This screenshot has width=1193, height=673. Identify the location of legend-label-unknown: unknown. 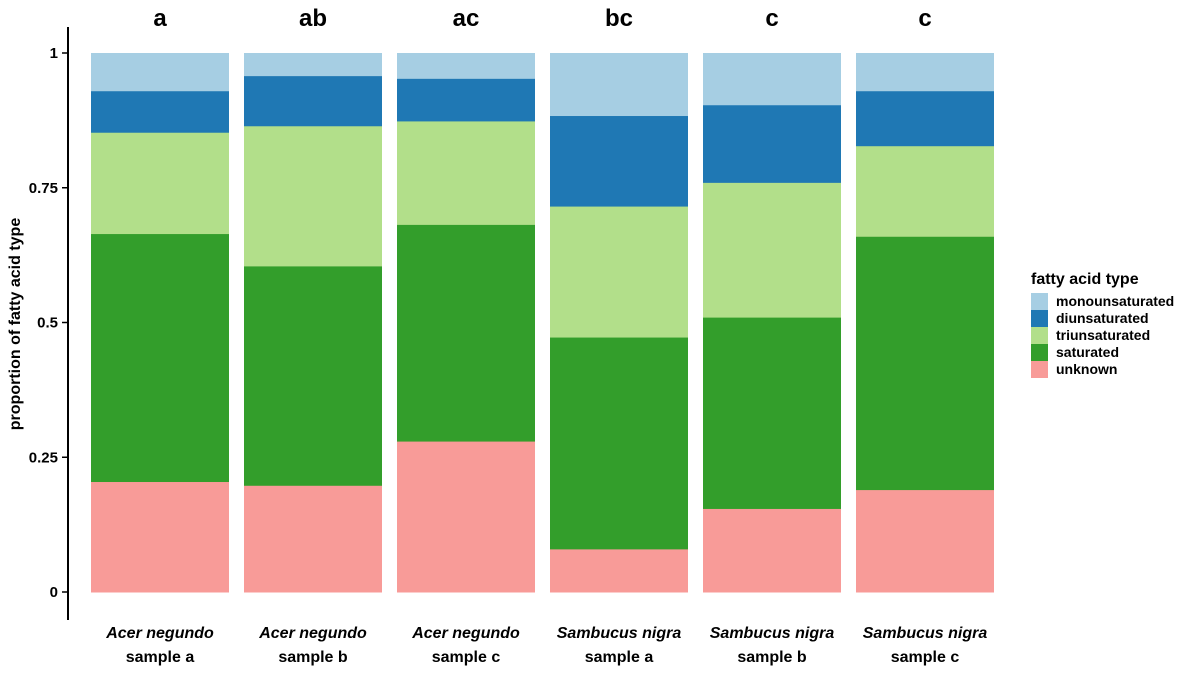
(1086, 369).